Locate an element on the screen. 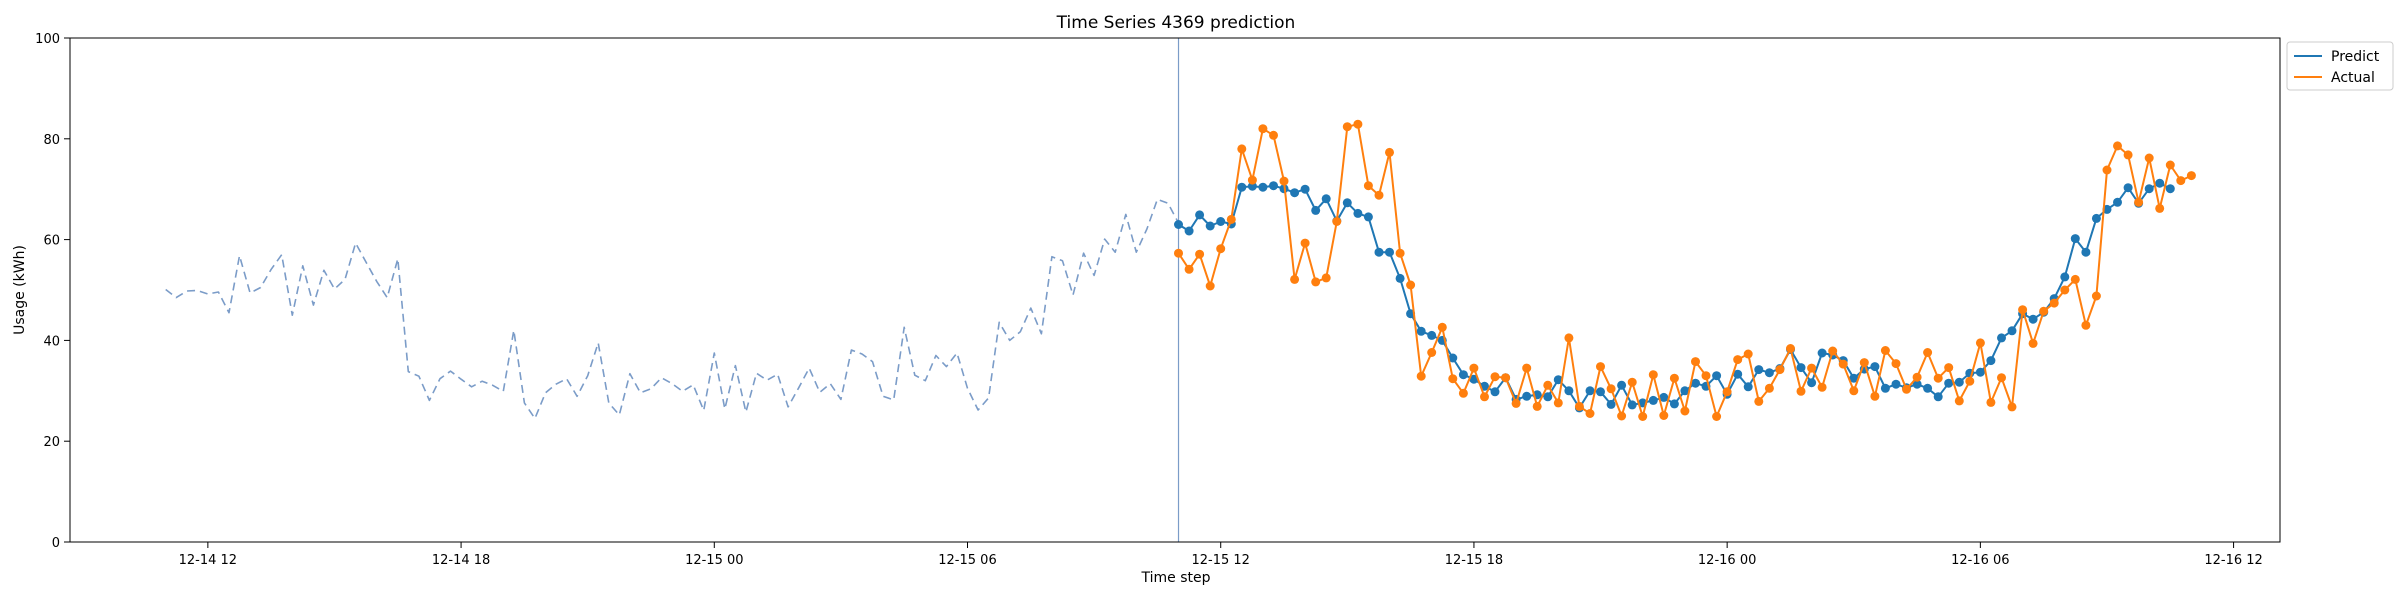 The height and width of the screenshot is (600, 2400). y-axis-label: Usage (kWh) is located at coordinates (20, 290).